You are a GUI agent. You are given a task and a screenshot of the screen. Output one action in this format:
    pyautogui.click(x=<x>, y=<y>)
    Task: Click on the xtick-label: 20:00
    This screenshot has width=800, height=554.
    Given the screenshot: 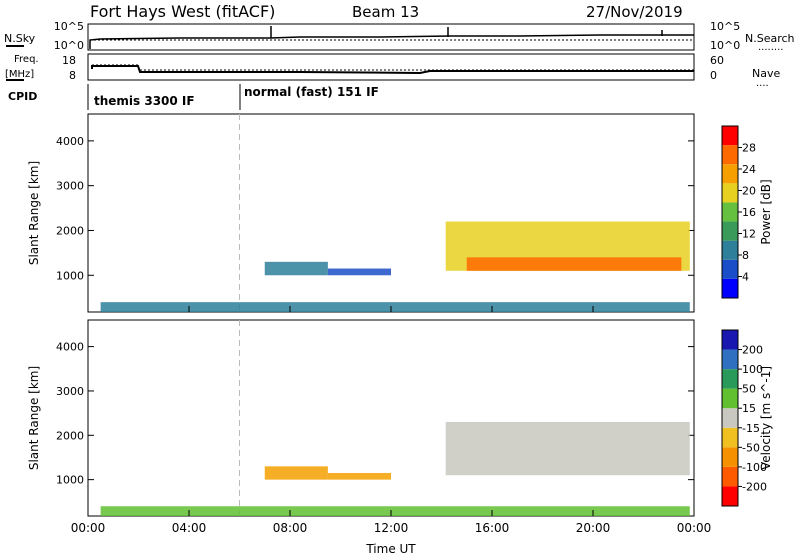 What is the action you would take?
    pyautogui.click(x=593, y=528)
    